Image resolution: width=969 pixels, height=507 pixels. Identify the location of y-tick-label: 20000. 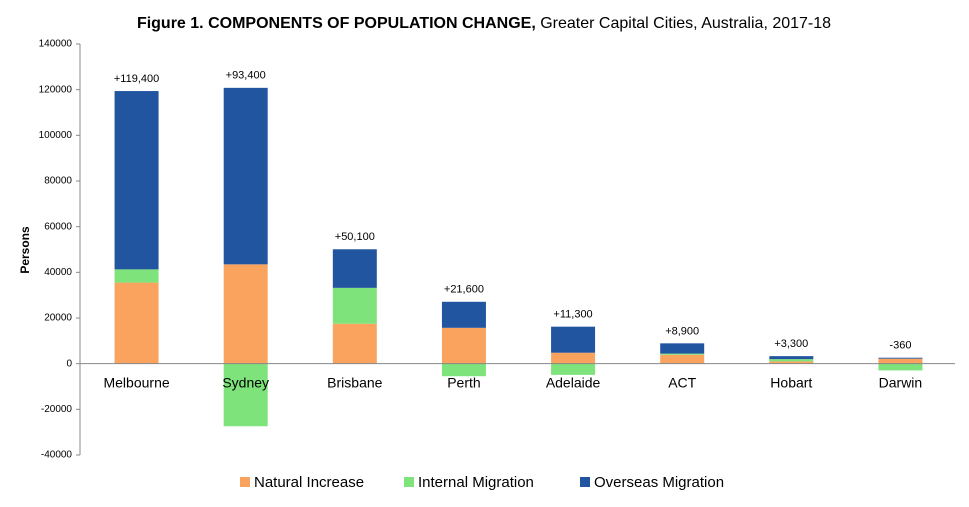
(58, 318).